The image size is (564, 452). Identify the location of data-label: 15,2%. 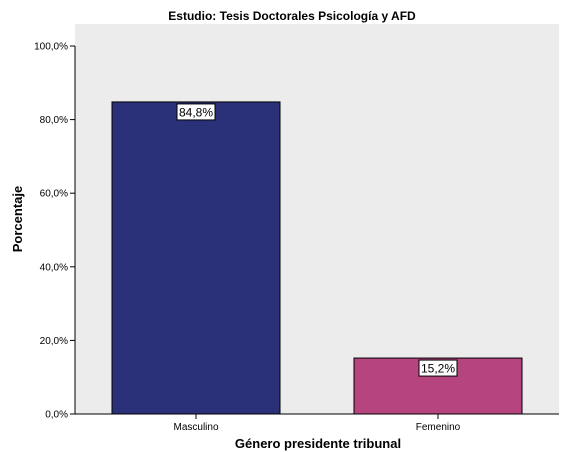
(438, 369).